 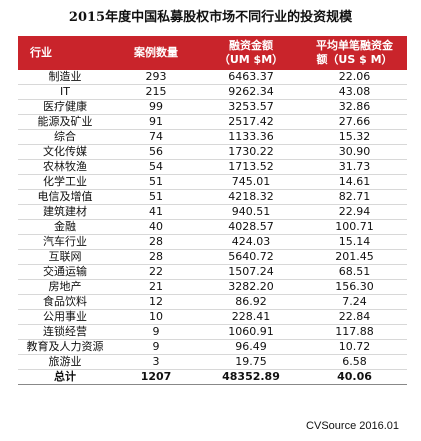 What do you see at coordinates (354, 212) in the screenshot?
I see `average-cell: 22.94` at bounding box center [354, 212].